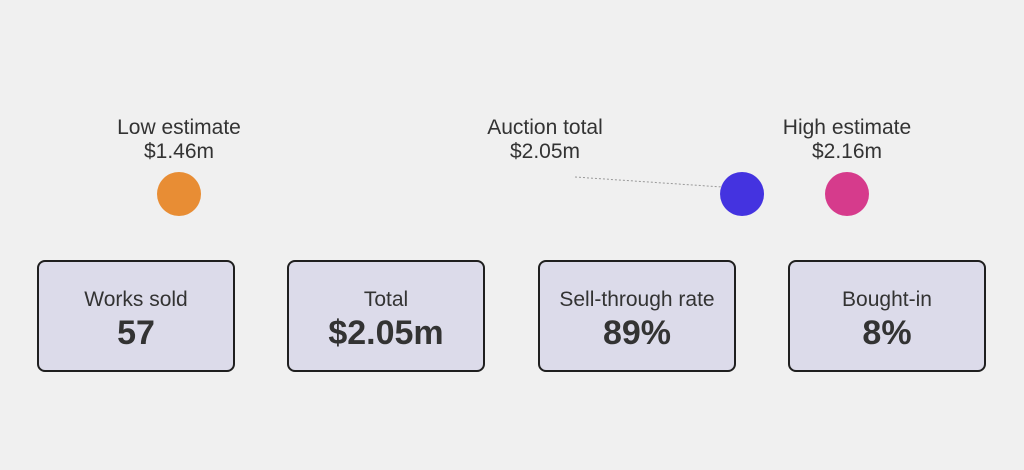 The image size is (1024, 470). Describe the element at coordinates (637, 333) in the screenshot. I see `sell-through-value: 89%` at that location.